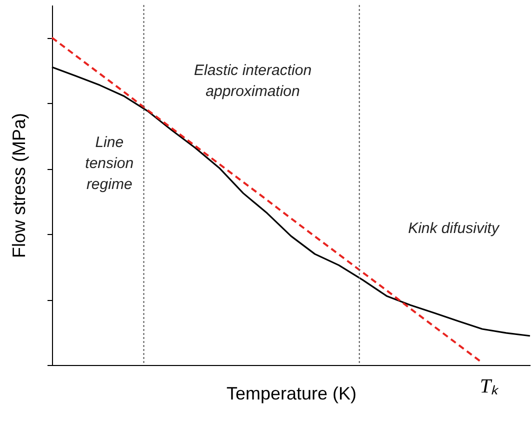 The image size is (531, 430). I want to click on annotation: Kink difusivity, so click(454, 229).